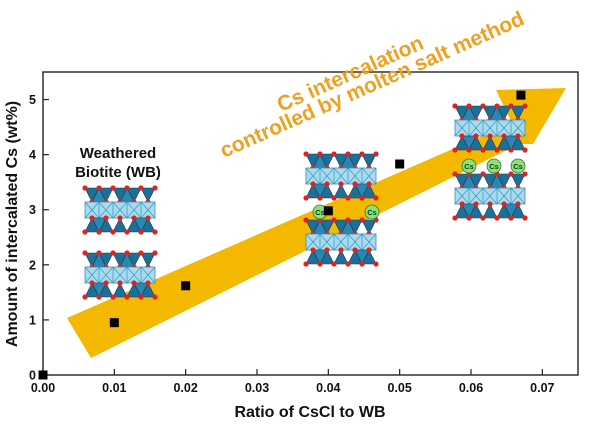  Describe the element at coordinates (328, 388) in the screenshot. I see `x-tick-label: 0.04` at that location.